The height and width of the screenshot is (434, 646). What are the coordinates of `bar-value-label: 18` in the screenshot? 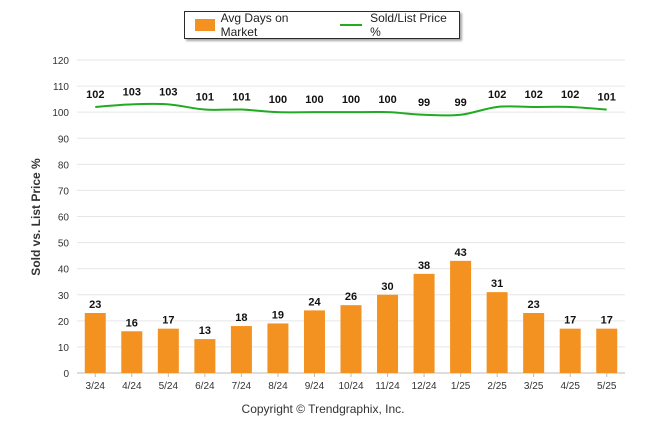 It's located at (241, 318).